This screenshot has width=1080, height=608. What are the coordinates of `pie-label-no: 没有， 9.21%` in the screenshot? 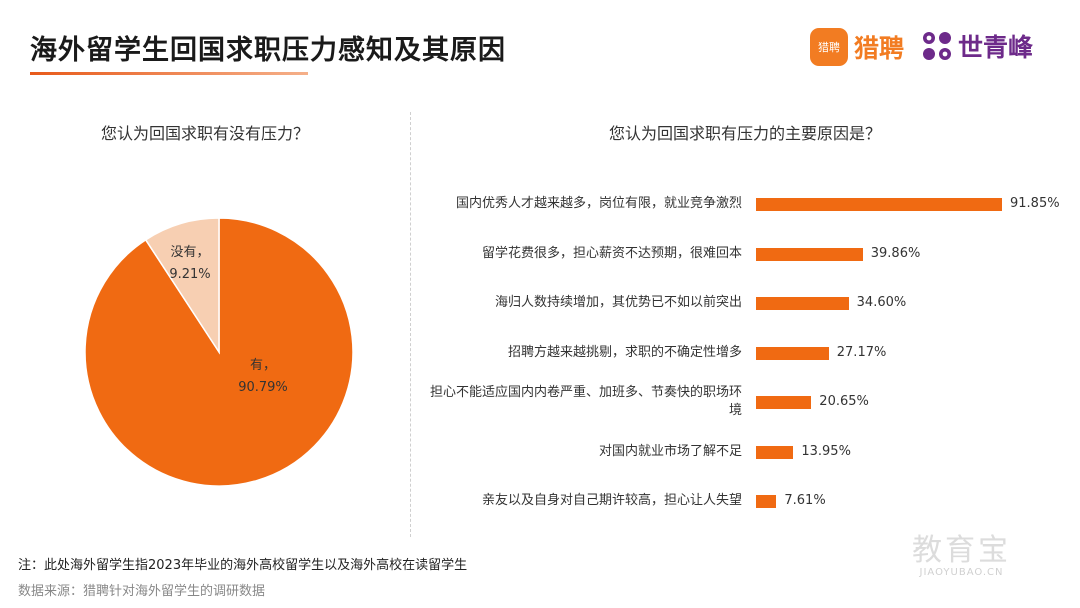 It's located at (190, 264).